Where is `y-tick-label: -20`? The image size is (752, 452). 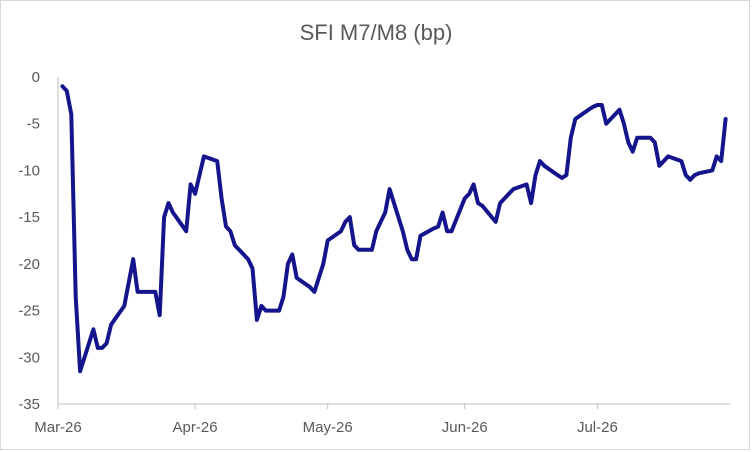
y-tick-label: -20 is located at coordinates (29, 264).